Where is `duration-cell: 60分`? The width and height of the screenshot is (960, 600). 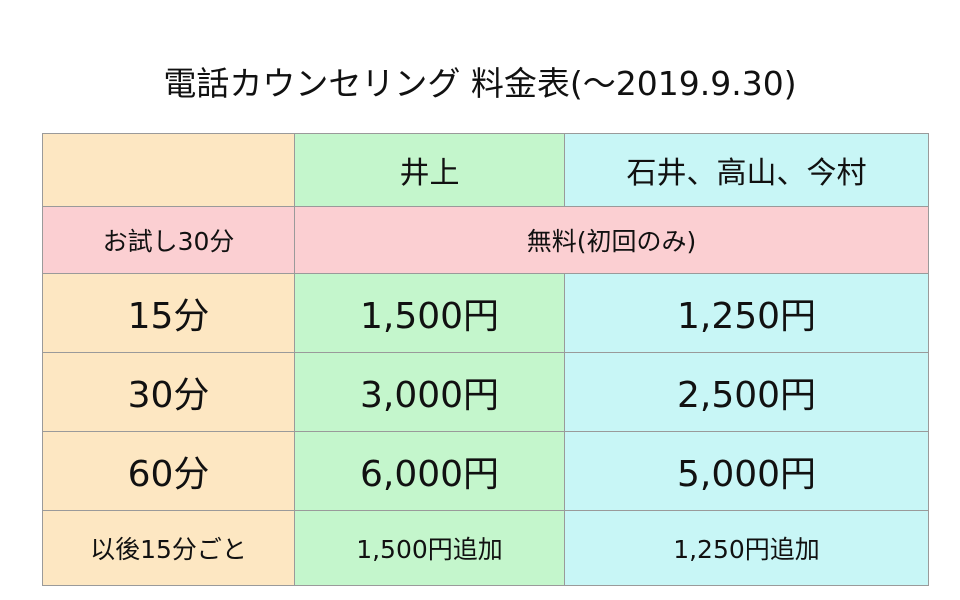
duration-cell: 60分 is located at coordinates (168, 471).